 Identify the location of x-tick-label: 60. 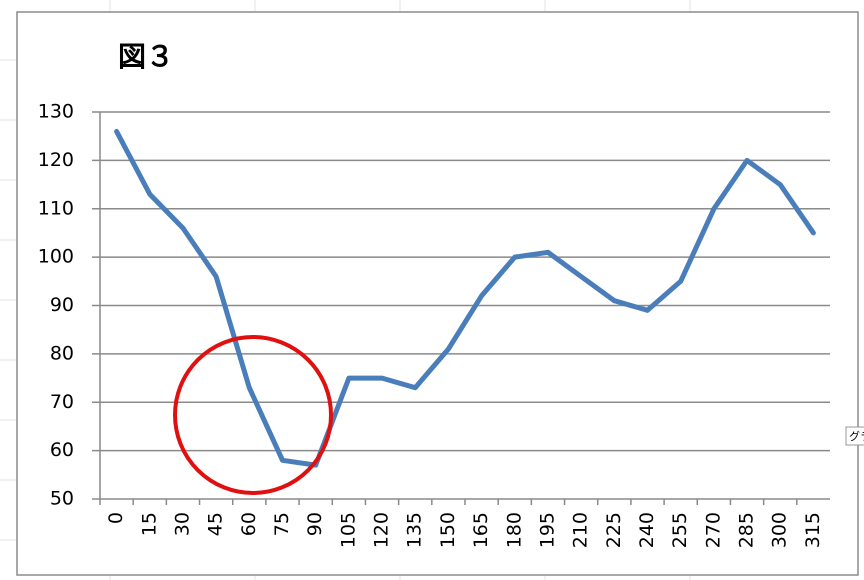
(249, 524).